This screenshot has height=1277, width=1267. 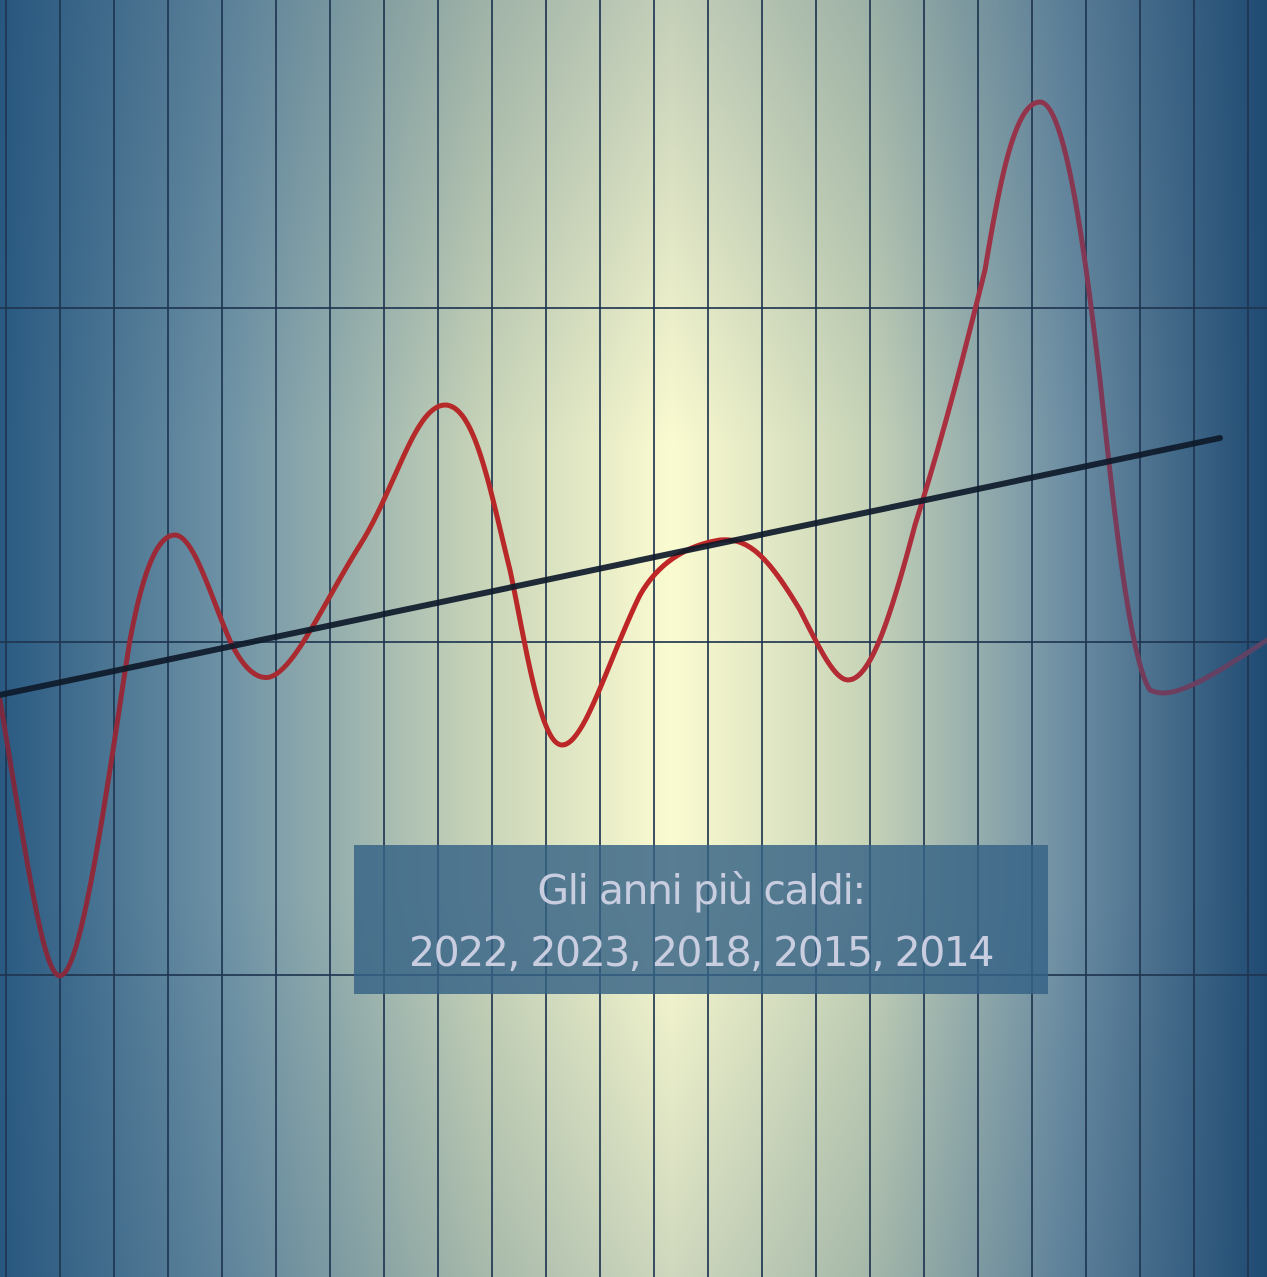 I want to click on caption-years: 2022, 2023, 2018, 2015, 2014, so click(x=701, y=951).